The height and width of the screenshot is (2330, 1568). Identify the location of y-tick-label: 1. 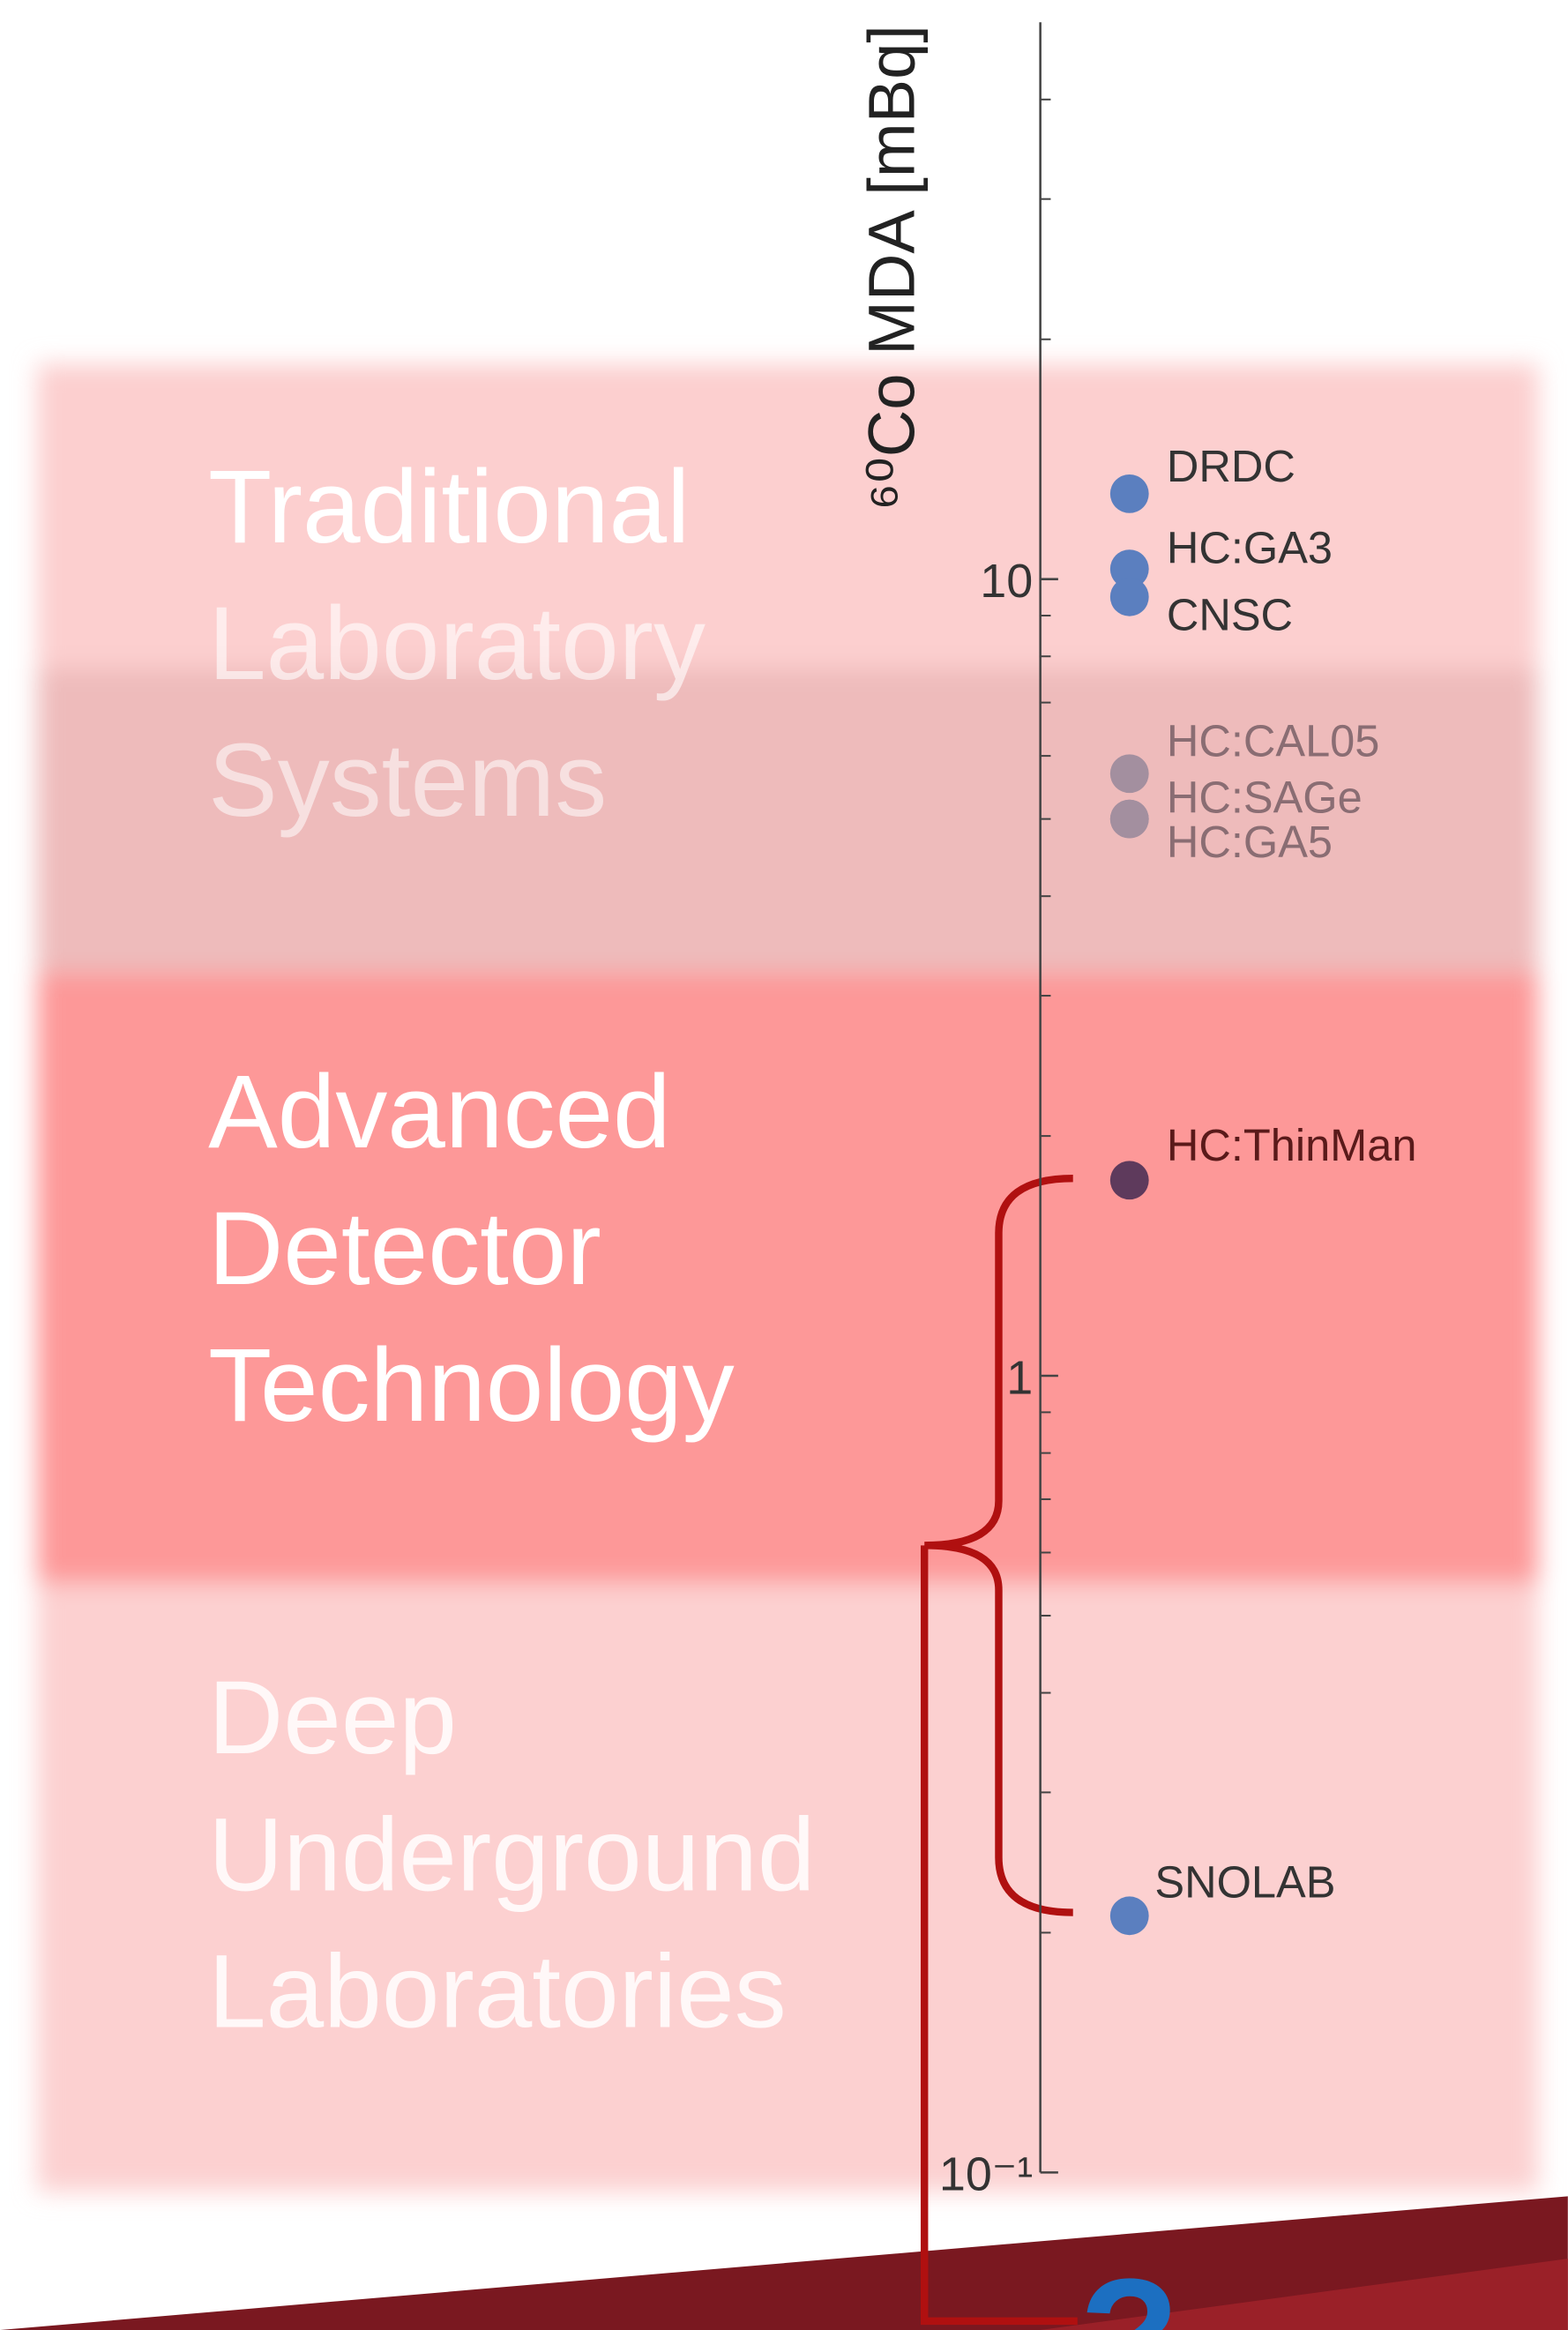
(1019, 1377).